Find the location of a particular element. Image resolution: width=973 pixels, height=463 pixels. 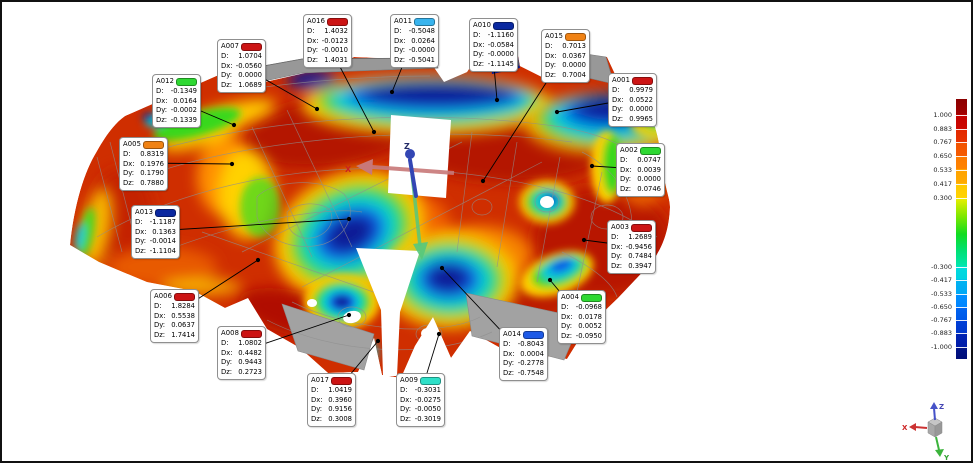

annotation-row: D: 1.4032 is located at coordinates (327, 31).